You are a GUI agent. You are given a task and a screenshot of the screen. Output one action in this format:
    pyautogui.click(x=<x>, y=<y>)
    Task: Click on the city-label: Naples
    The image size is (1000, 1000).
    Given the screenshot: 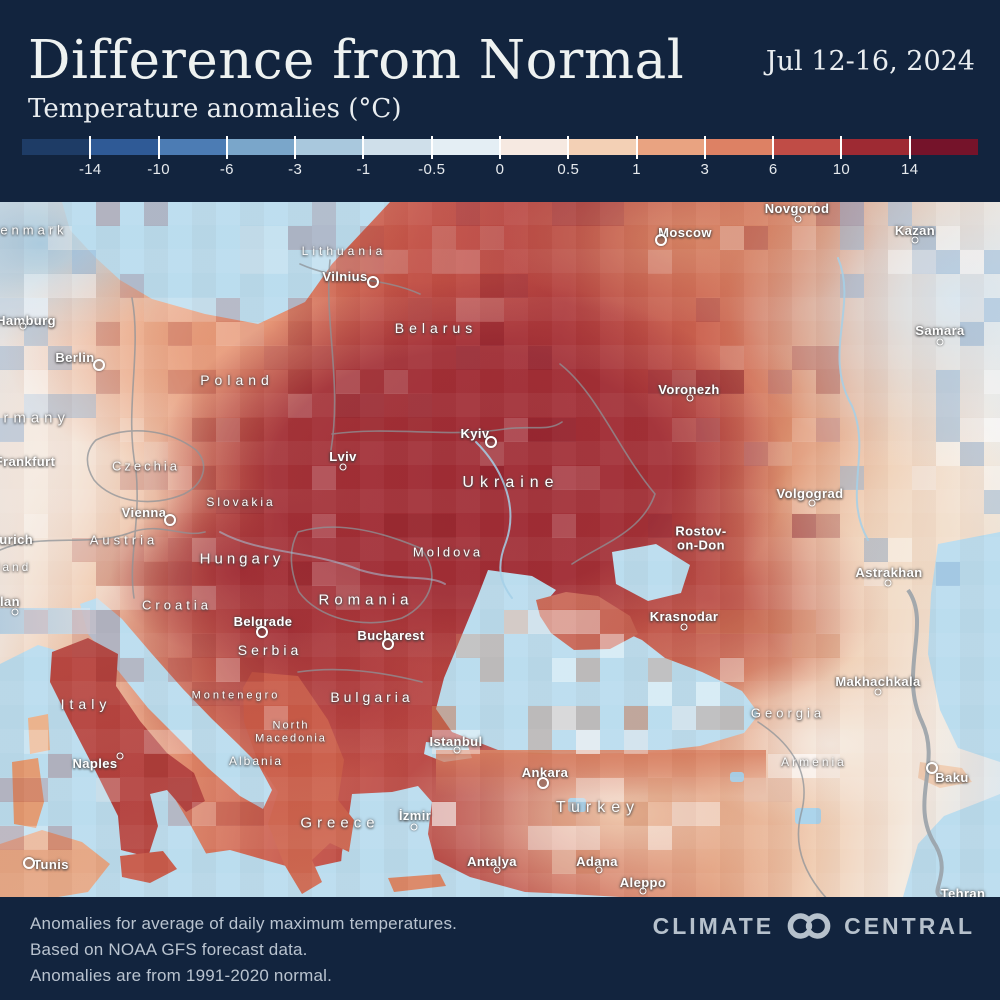 What is the action you would take?
    pyautogui.click(x=95, y=763)
    